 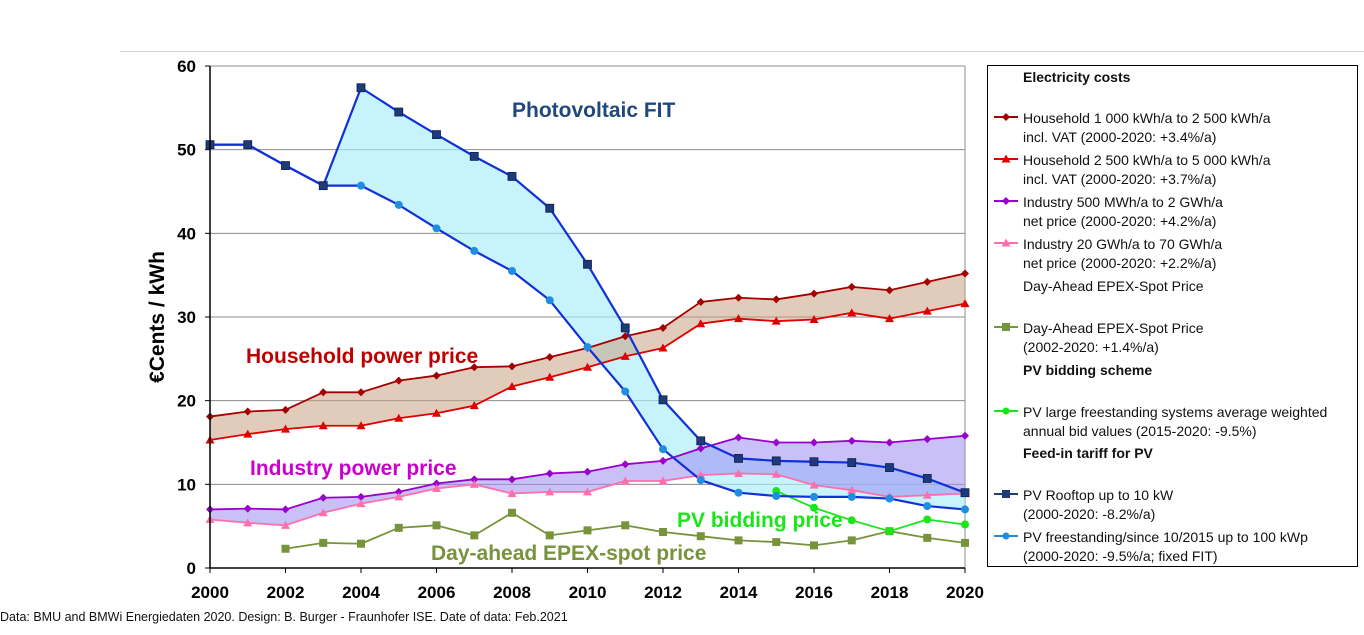 What do you see at coordinates (186, 401) in the screenshot?
I see `y-tick-label: 20` at bounding box center [186, 401].